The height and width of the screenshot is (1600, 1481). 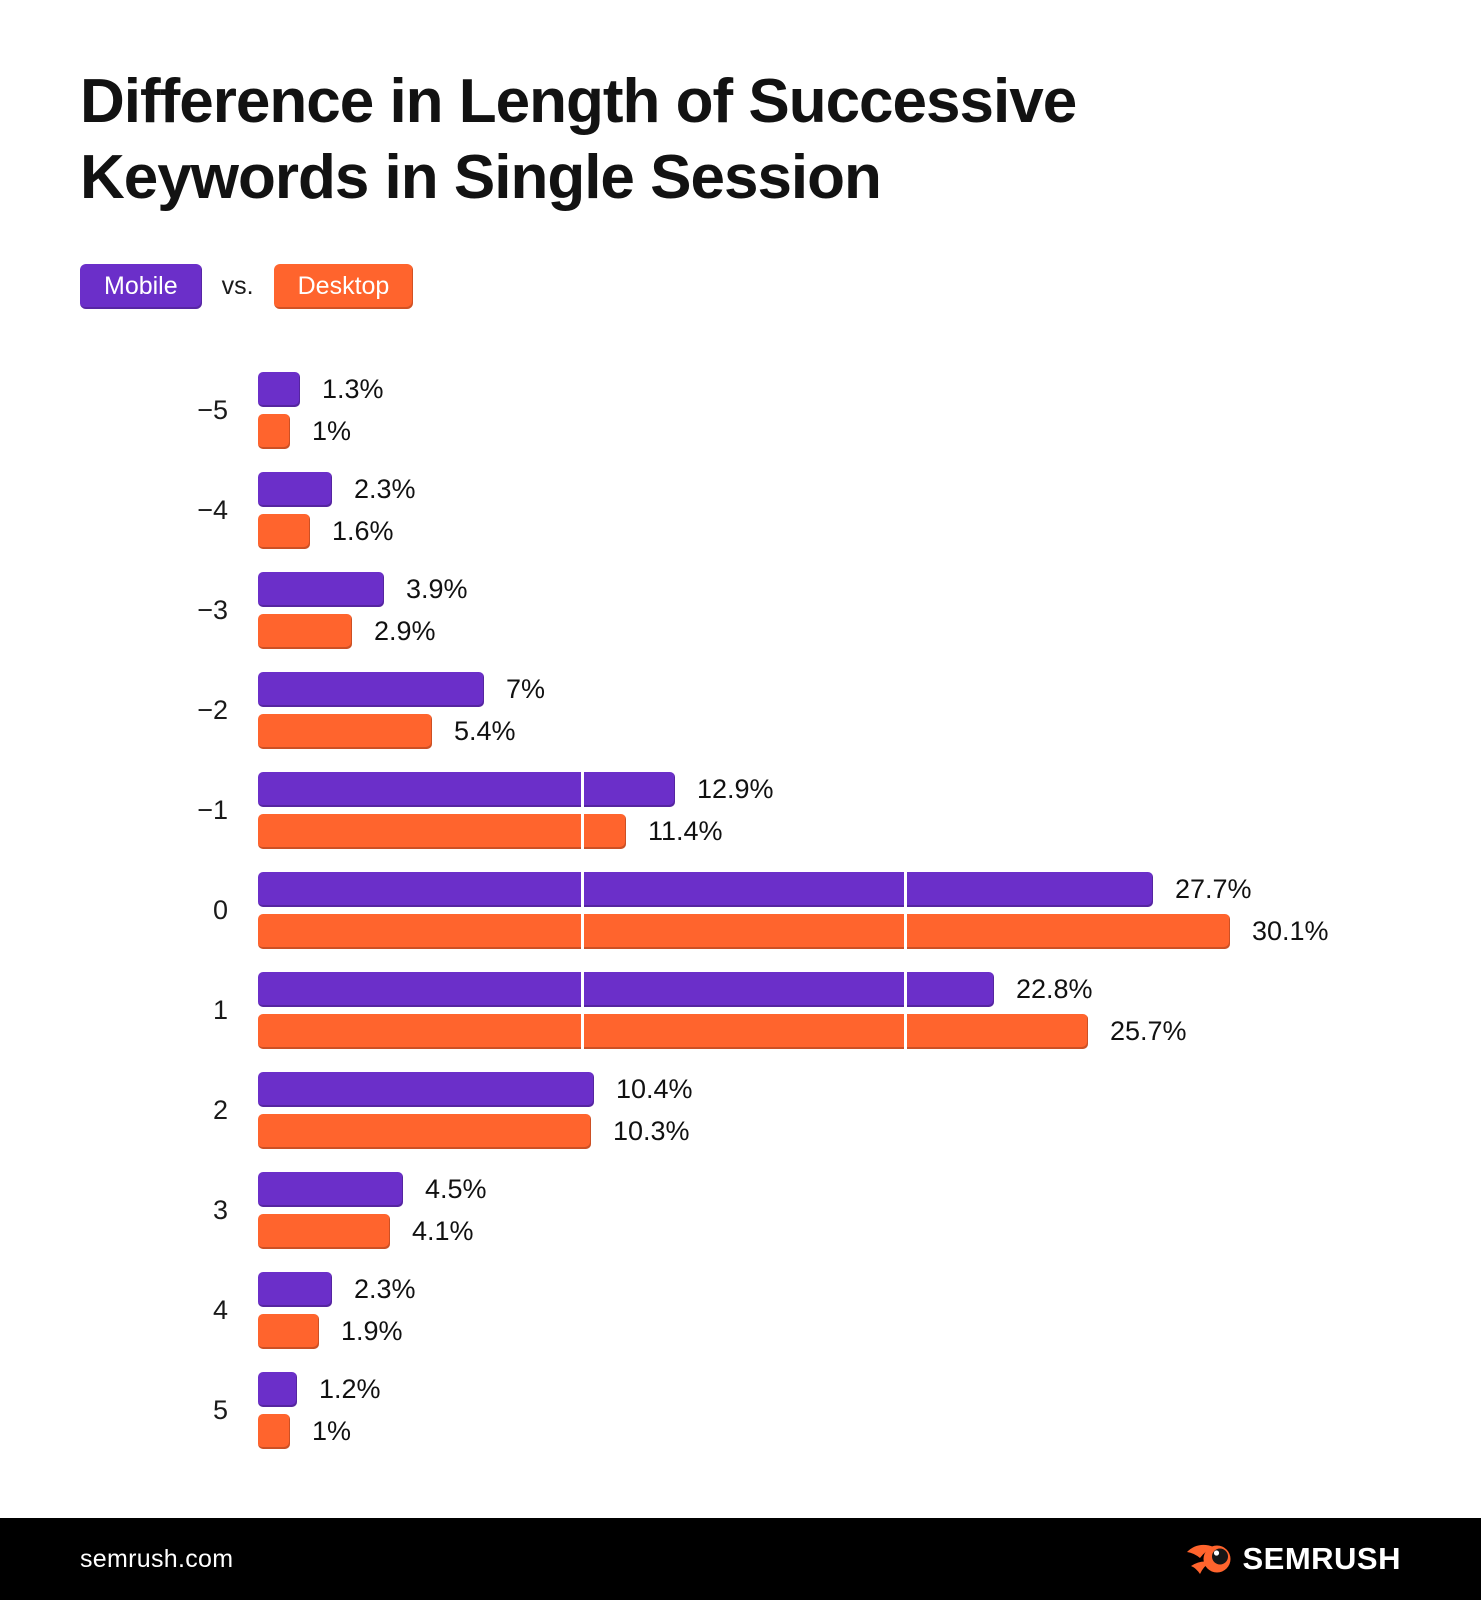 I want to click on category-tick-label: −5, so click(x=212, y=410).